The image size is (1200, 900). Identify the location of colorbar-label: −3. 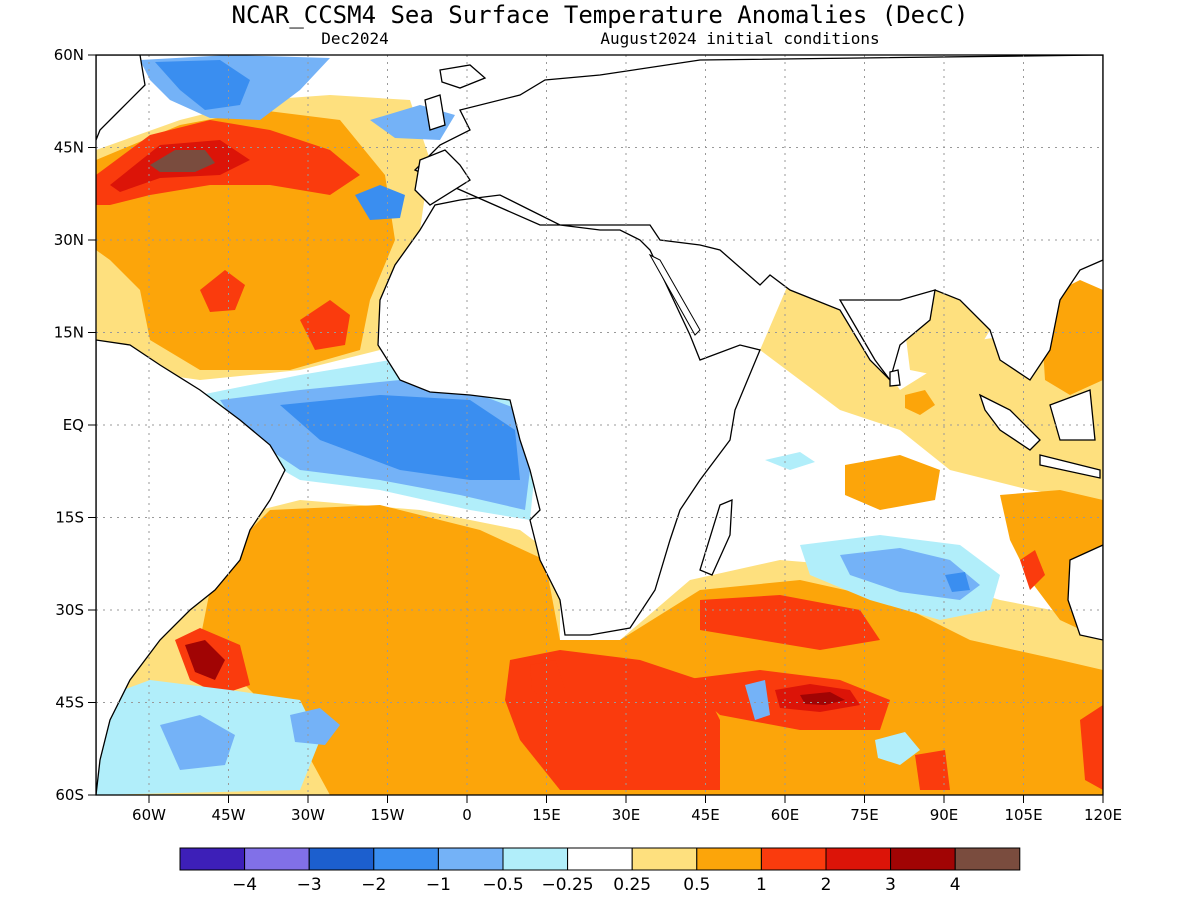
(309, 885).